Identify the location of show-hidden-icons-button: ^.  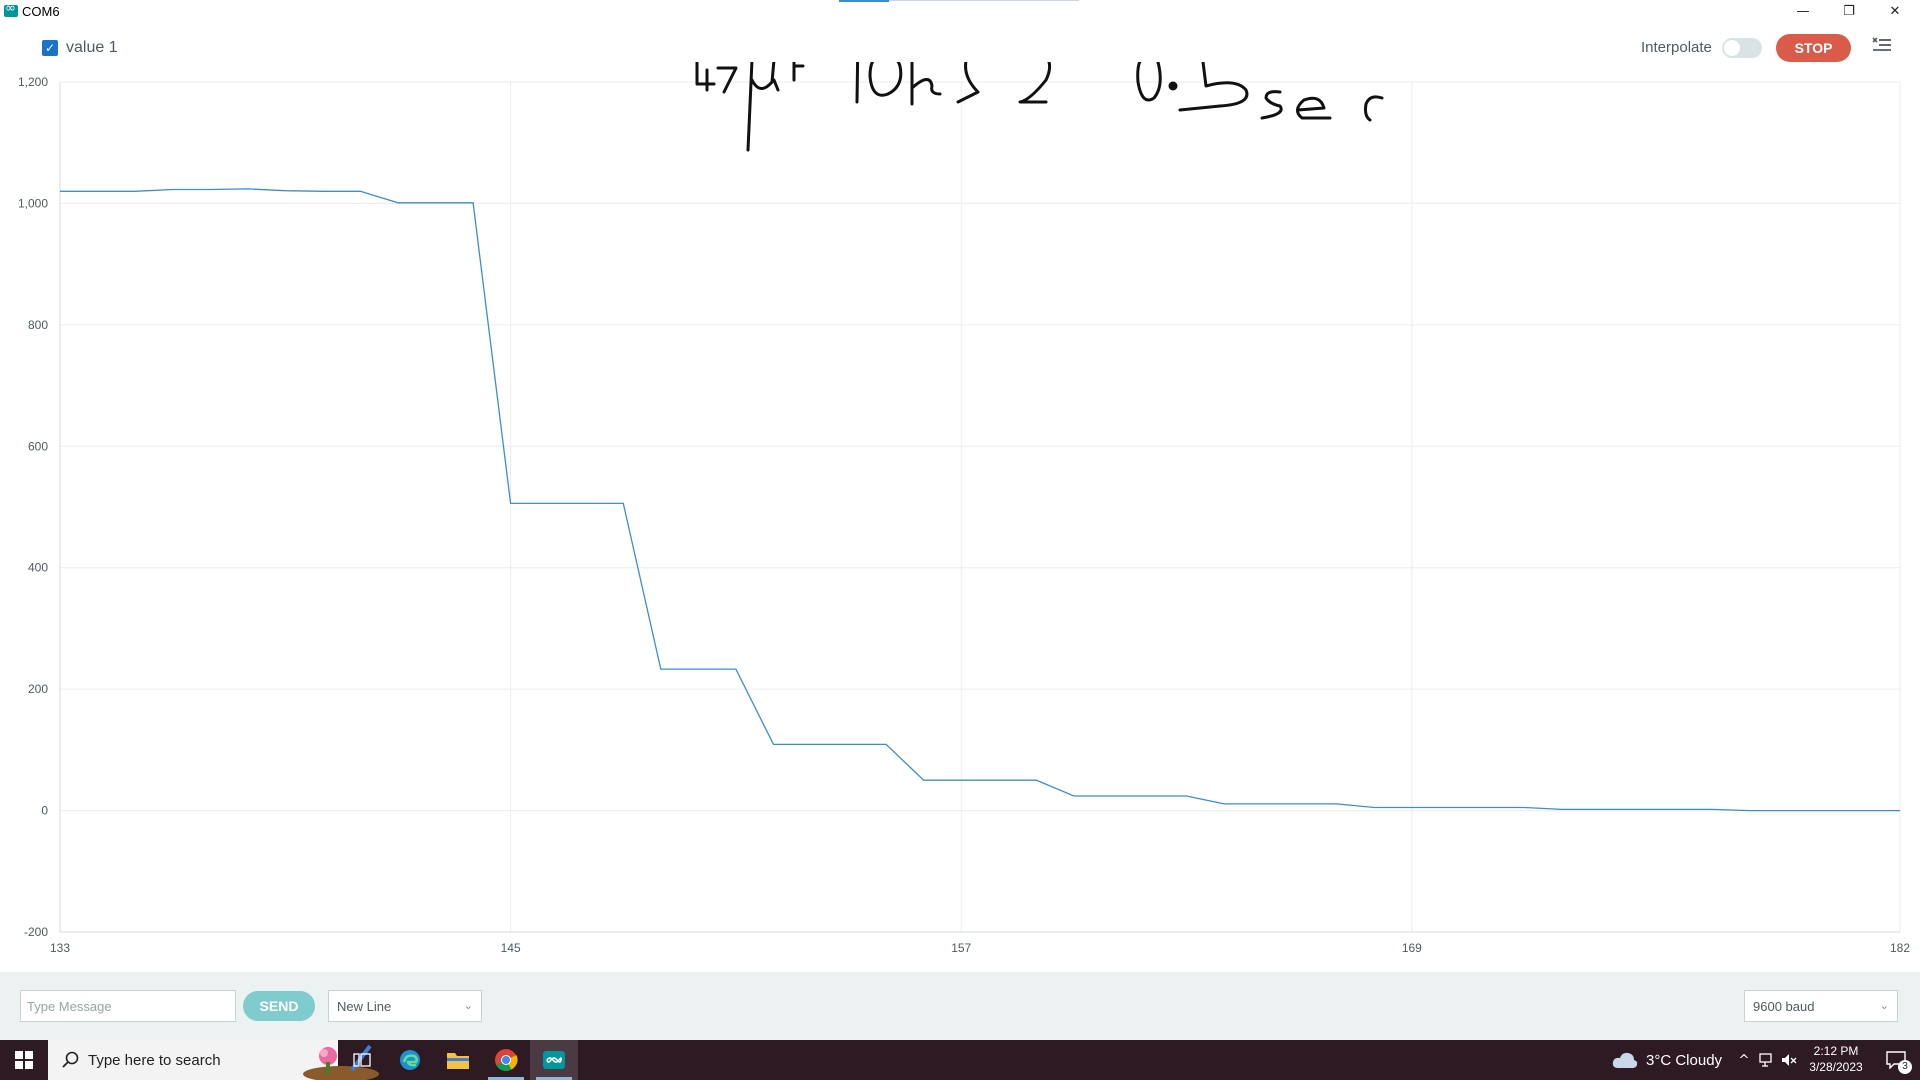
(1744, 1060).